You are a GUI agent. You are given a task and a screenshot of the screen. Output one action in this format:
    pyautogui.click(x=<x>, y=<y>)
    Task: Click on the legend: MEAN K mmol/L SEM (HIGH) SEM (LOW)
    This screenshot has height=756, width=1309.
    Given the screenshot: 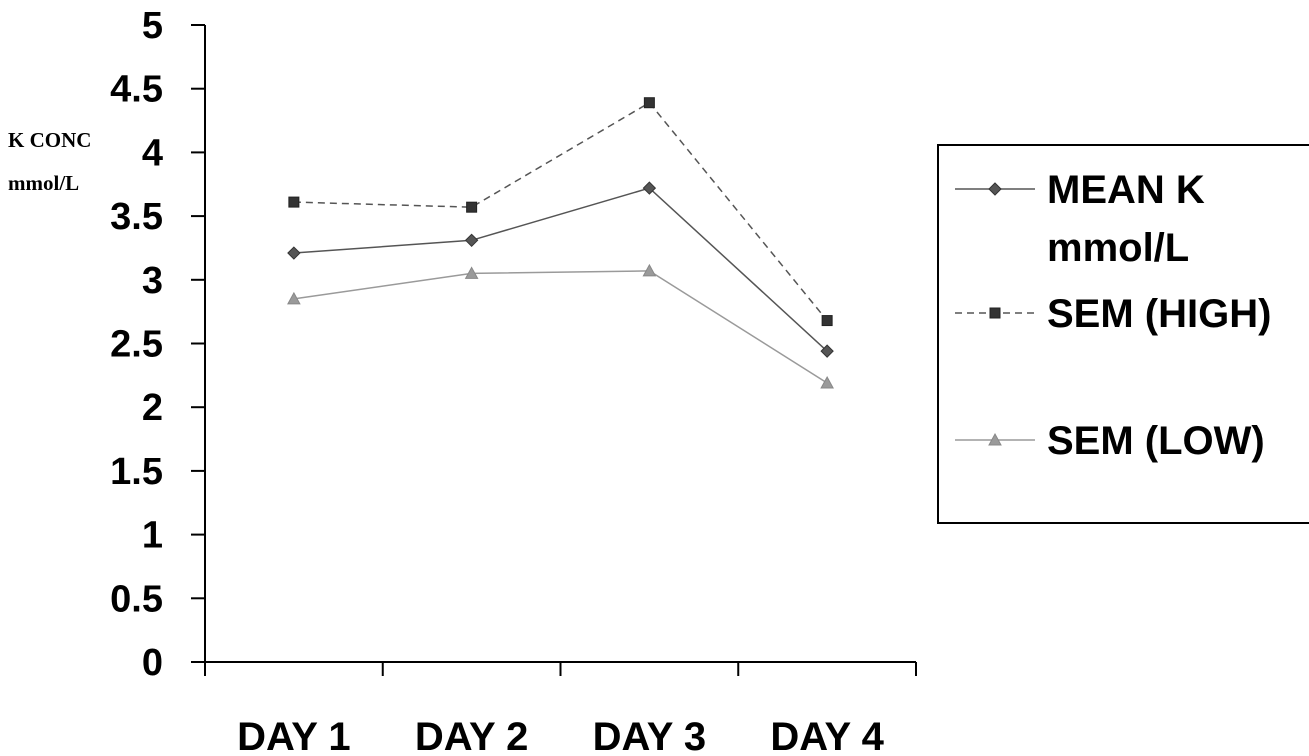 What is the action you would take?
    pyautogui.click(x=1123, y=334)
    